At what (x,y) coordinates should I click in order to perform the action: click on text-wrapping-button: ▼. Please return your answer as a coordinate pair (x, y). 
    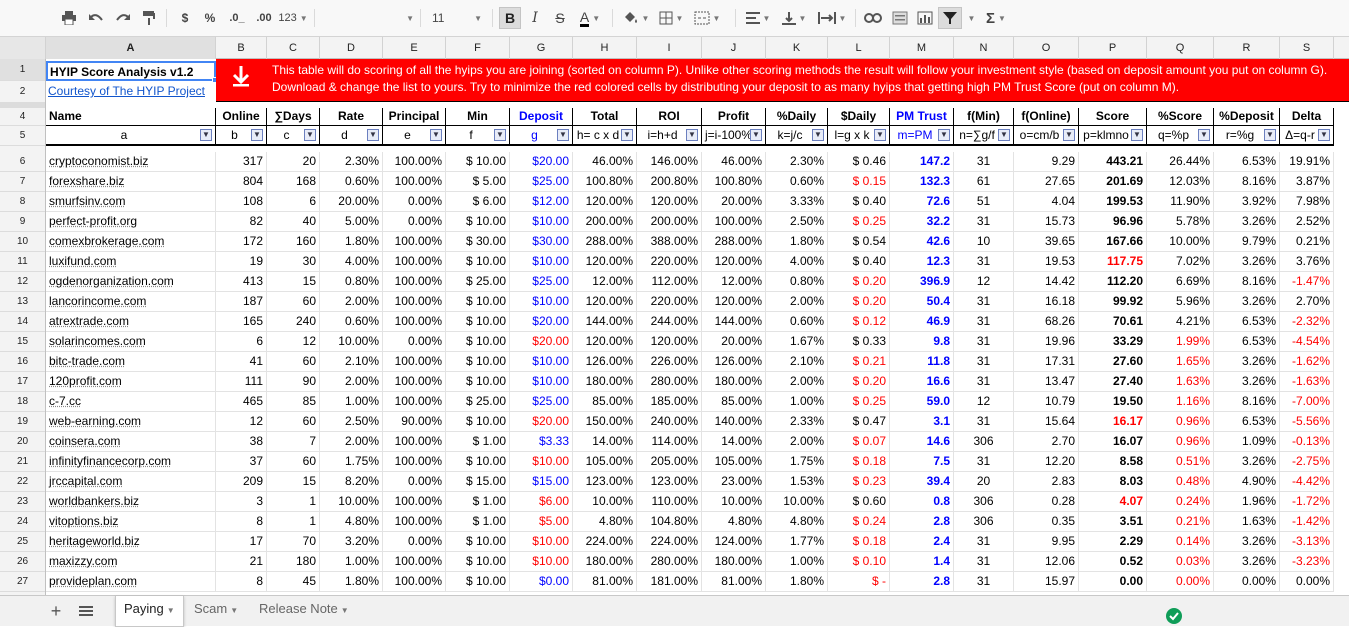
    Looking at the image, I should click on (832, 18).